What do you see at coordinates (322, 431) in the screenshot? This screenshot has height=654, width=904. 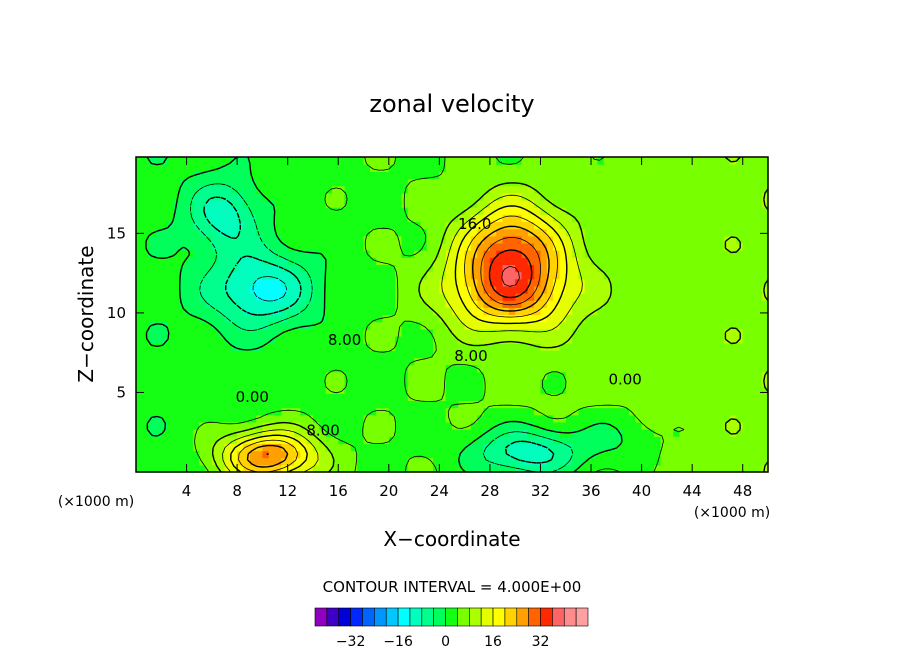 I see `contour-label: 8.00` at bounding box center [322, 431].